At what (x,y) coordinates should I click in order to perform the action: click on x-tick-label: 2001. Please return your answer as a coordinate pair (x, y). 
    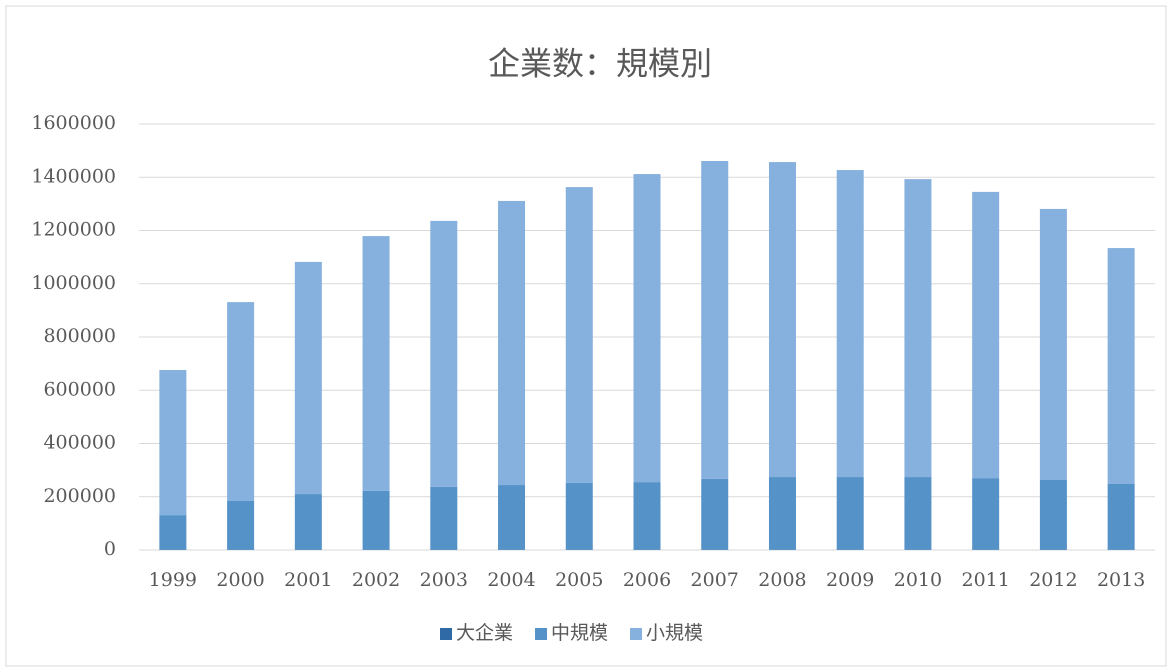
    Looking at the image, I should click on (308, 580).